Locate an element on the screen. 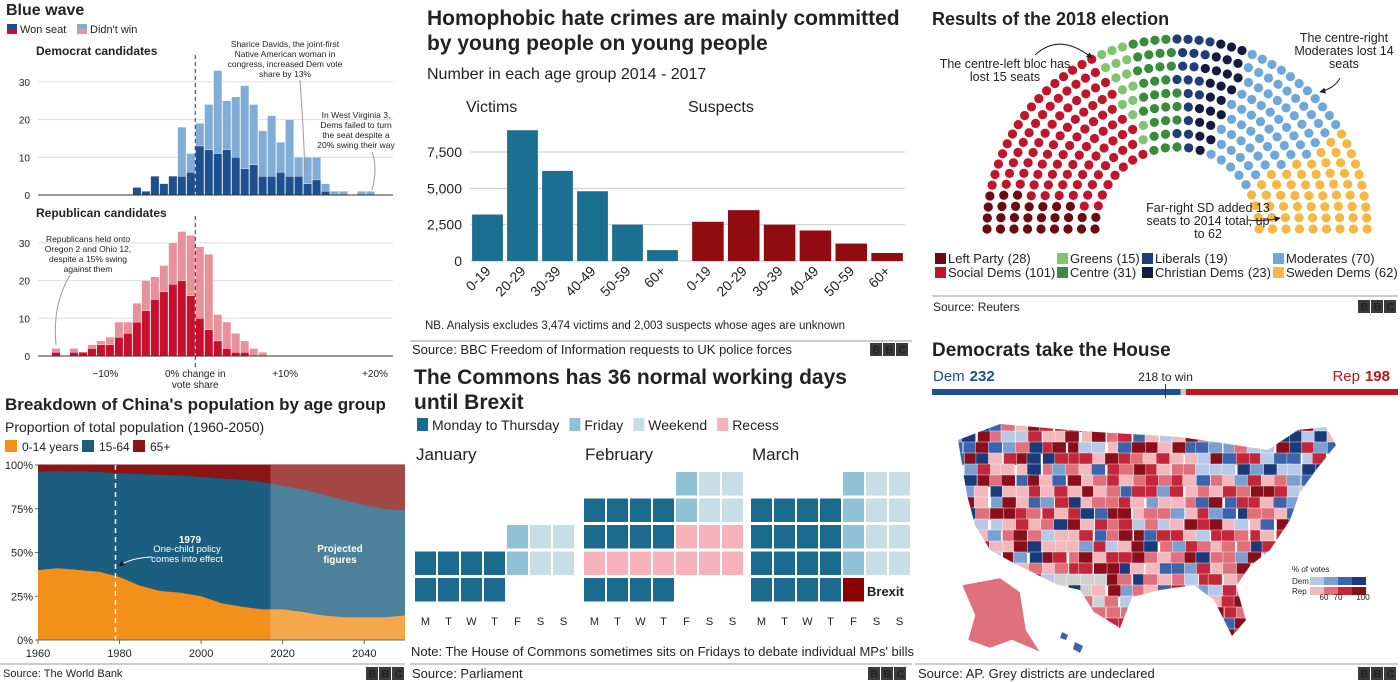  annotation: The centre-left bloc has lost 15 seats is located at coordinates (1005, 70).